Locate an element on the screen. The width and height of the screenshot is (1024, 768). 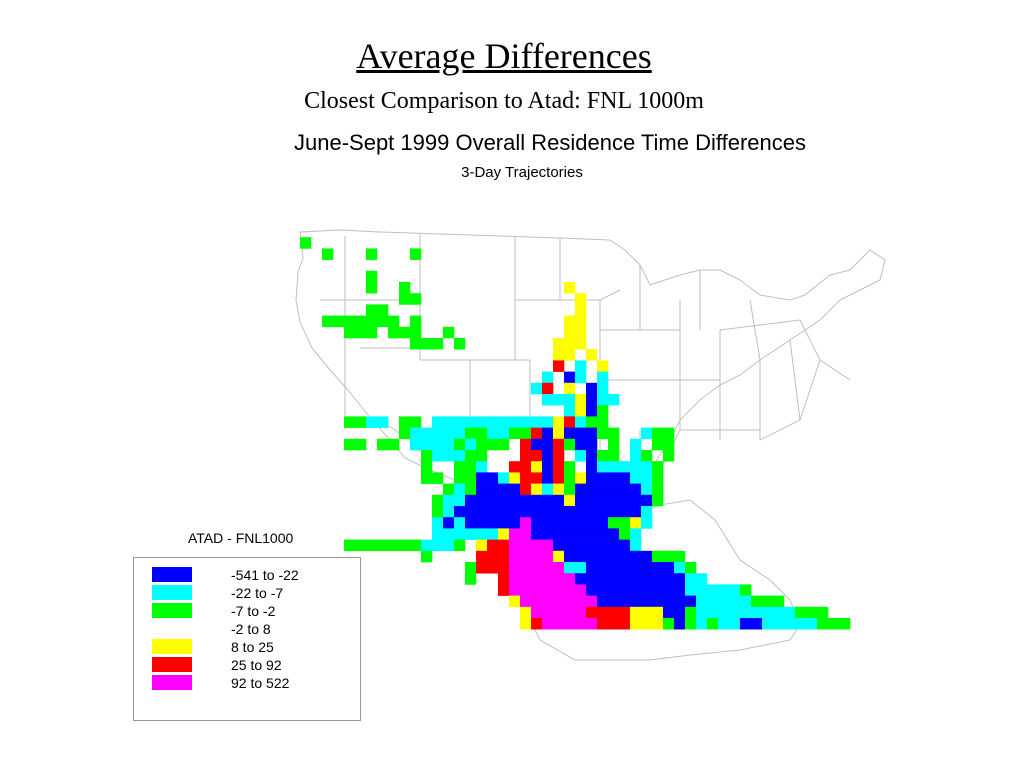
legend-item: -7 to -2 is located at coordinates (252, 611).